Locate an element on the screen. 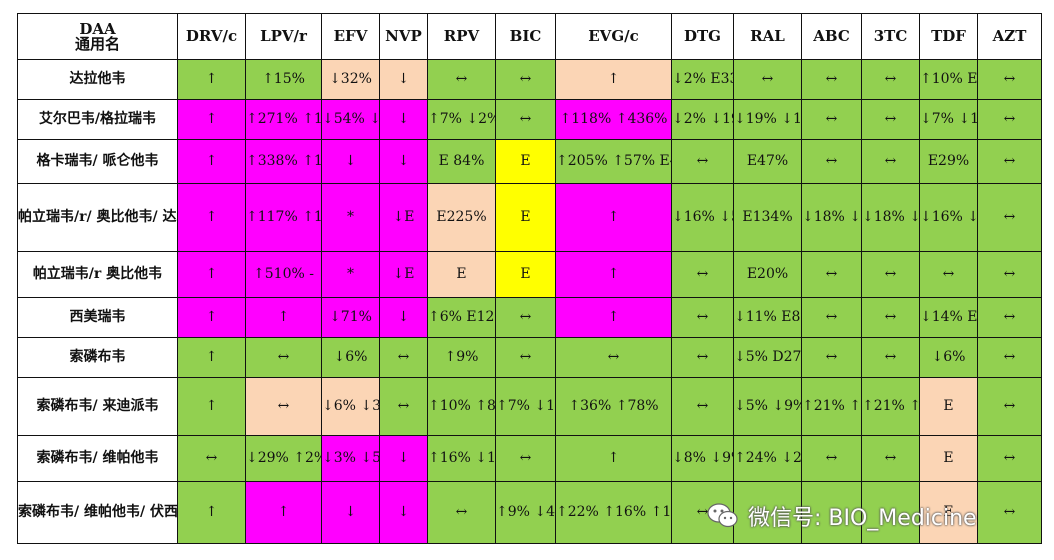 This screenshot has width=1054, height=560. interaction-cell: ↓71% is located at coordinates (350, 317).